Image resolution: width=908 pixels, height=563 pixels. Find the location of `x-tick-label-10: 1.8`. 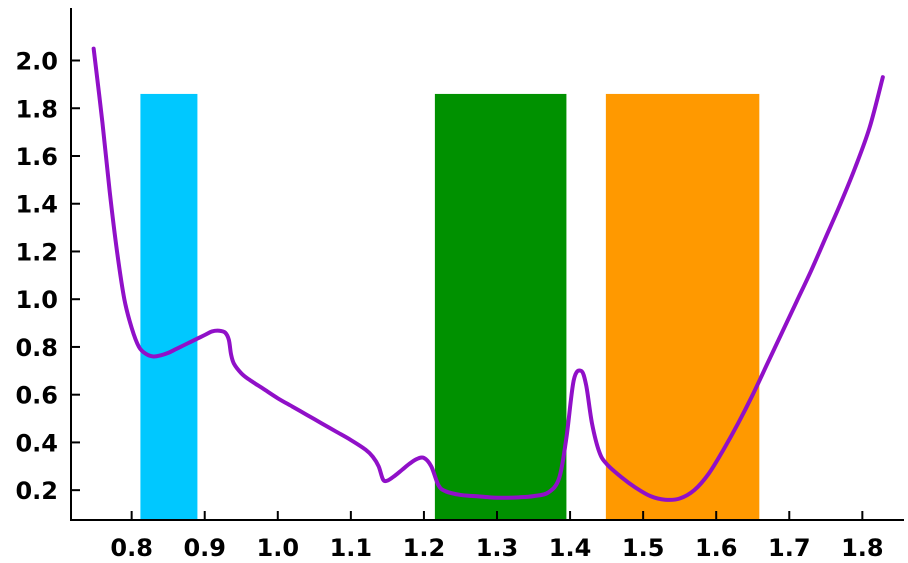

x-tick-label-10: 1.8 is located at coordinates (862, 548).